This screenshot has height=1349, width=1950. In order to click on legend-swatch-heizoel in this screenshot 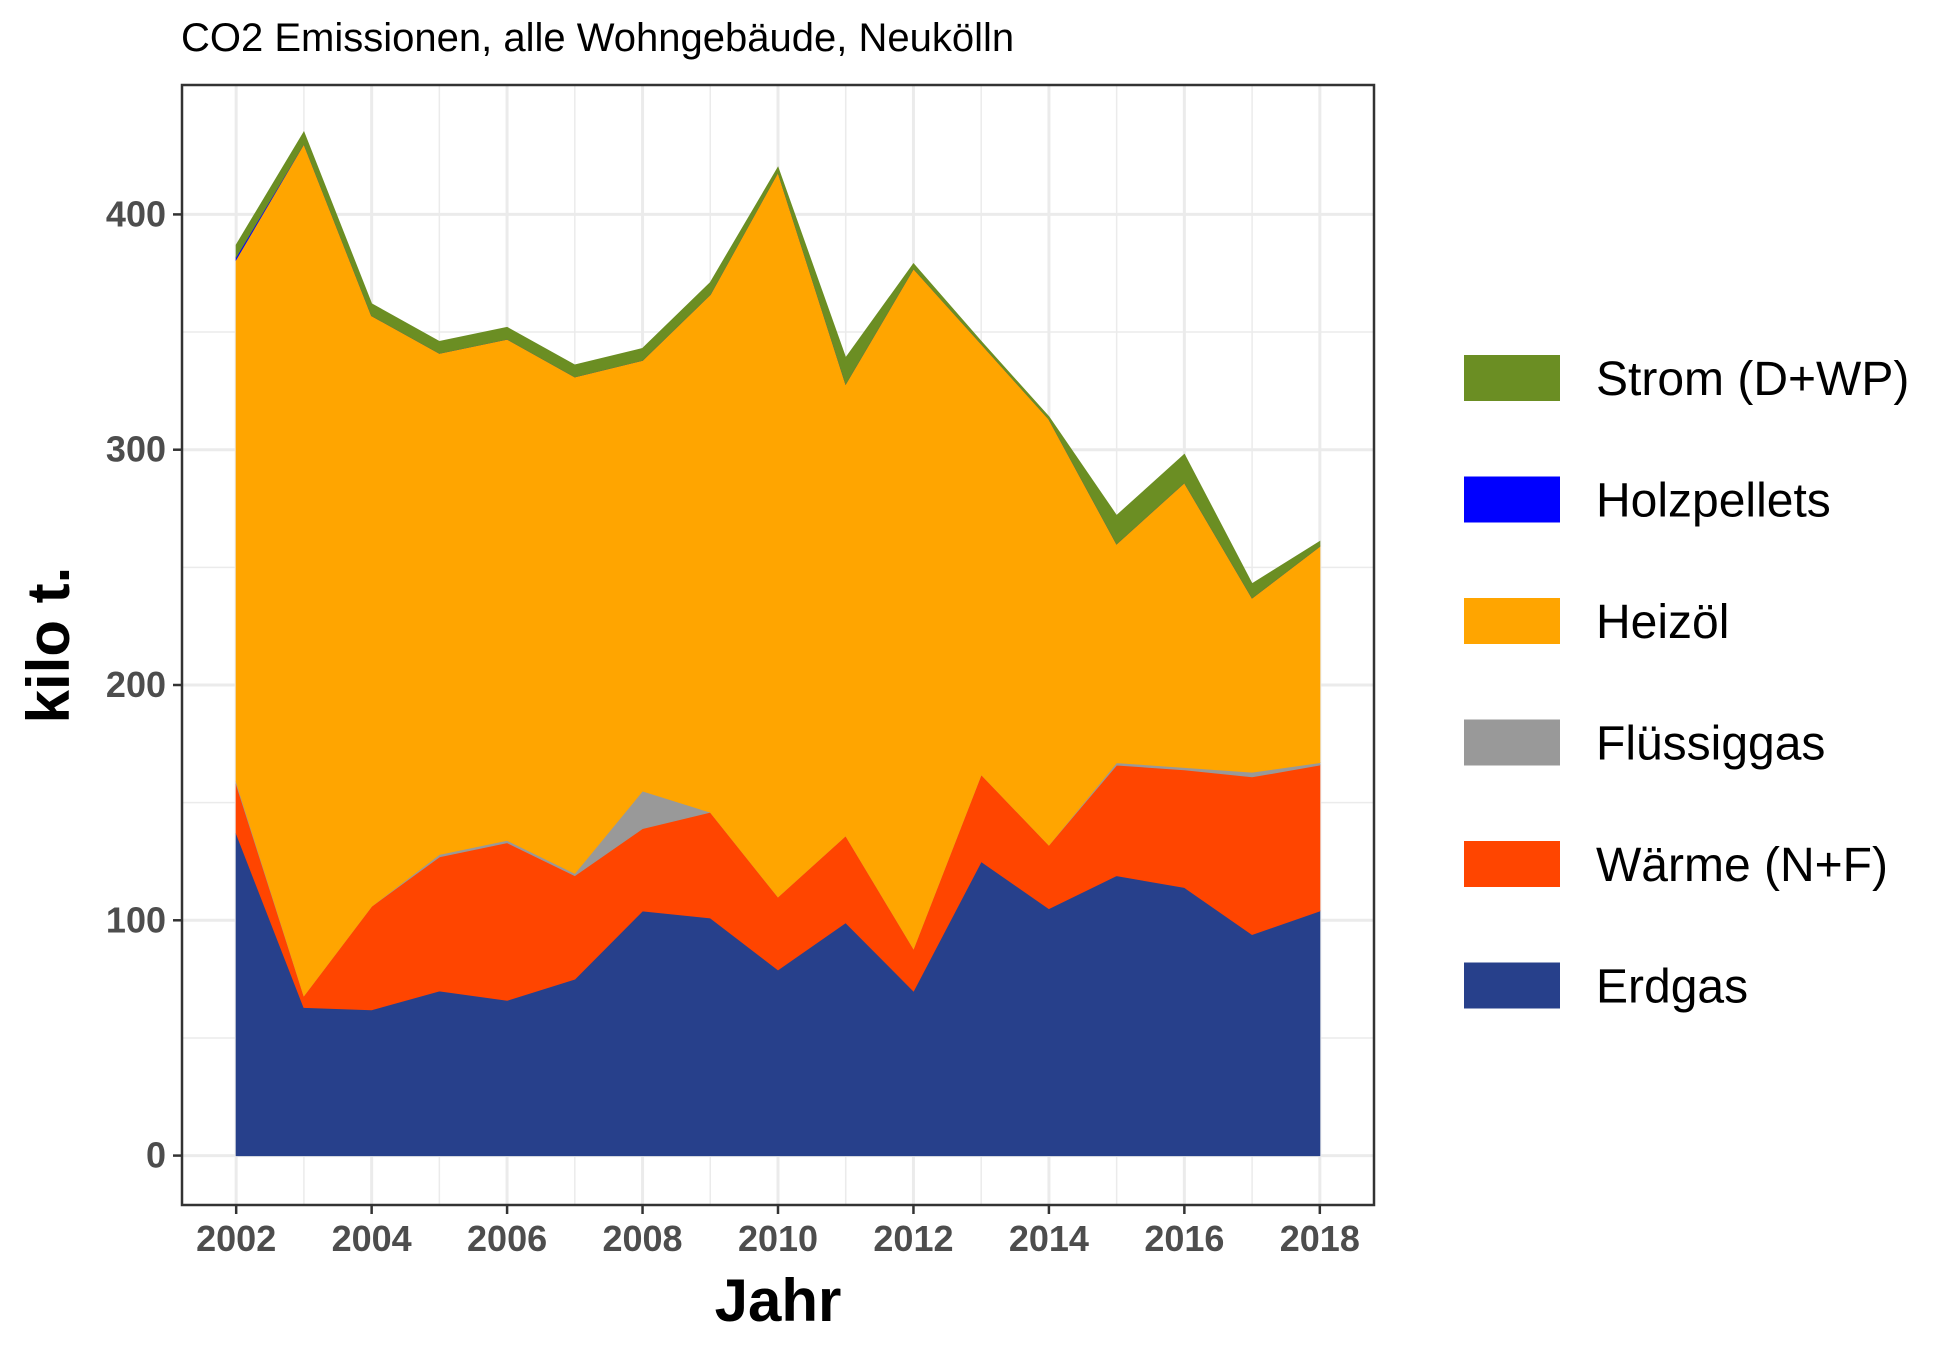, I will do `click(1512, 621)`.